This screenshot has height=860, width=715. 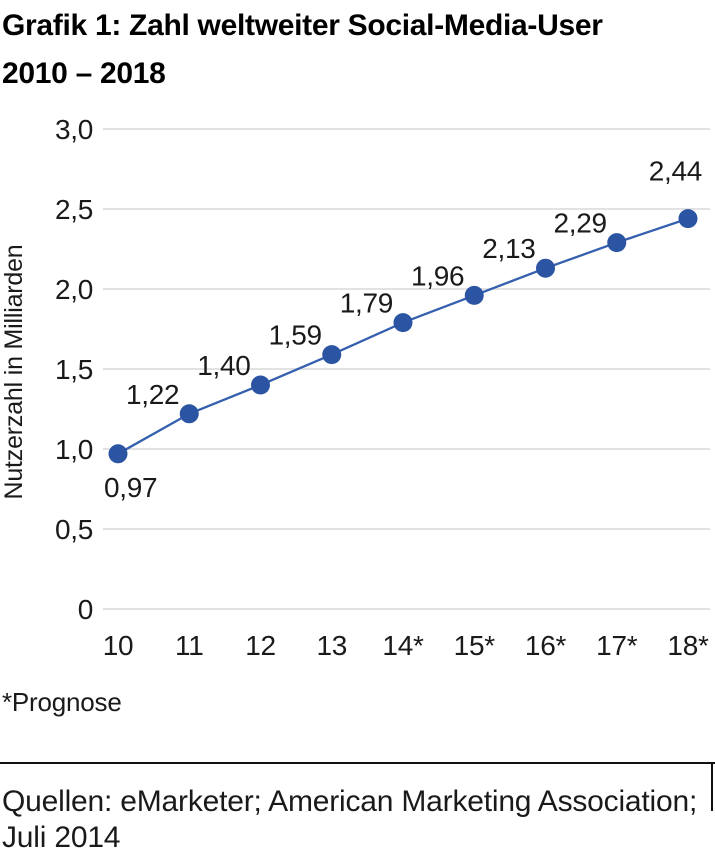 What do you see at coordinates (74, 129) in the screenshot?
I see `svg-text: 3,0` at bounding box center [74, 129].